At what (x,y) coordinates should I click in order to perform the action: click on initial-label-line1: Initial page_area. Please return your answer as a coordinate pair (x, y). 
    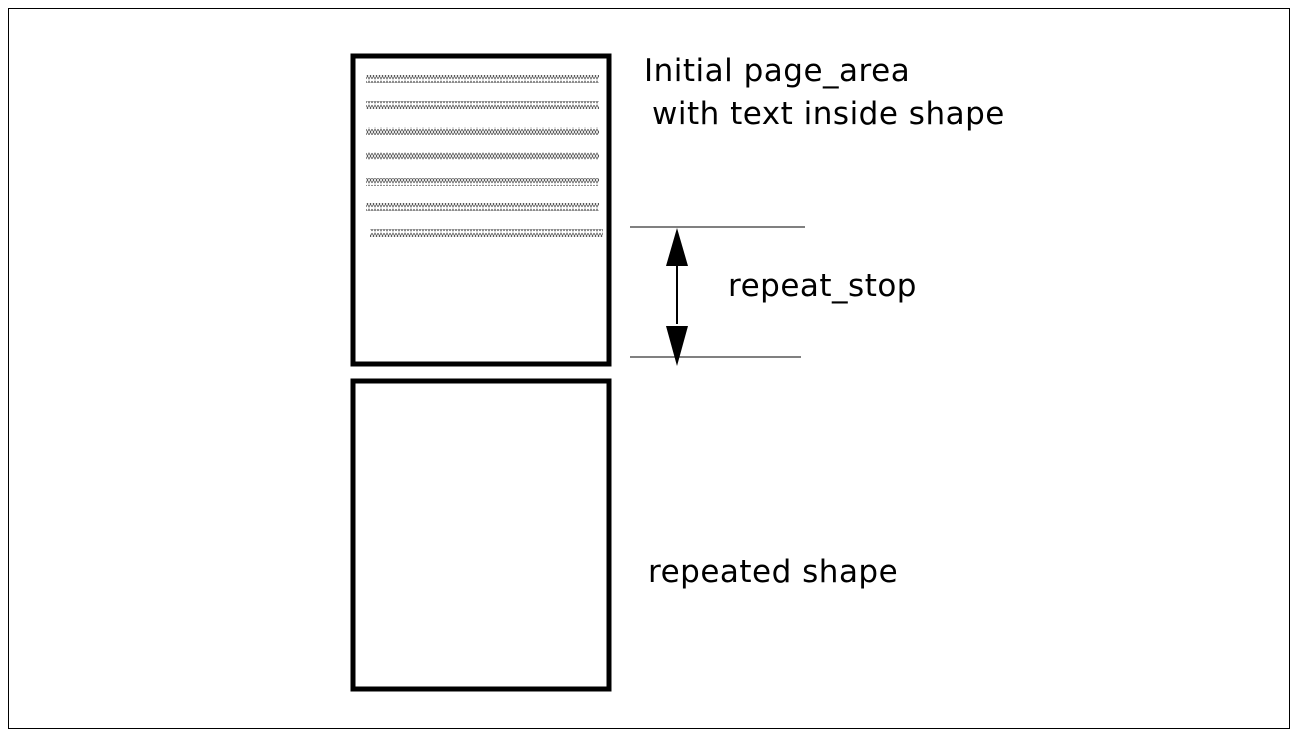
    Looking at the image, I should click on (777, 71).